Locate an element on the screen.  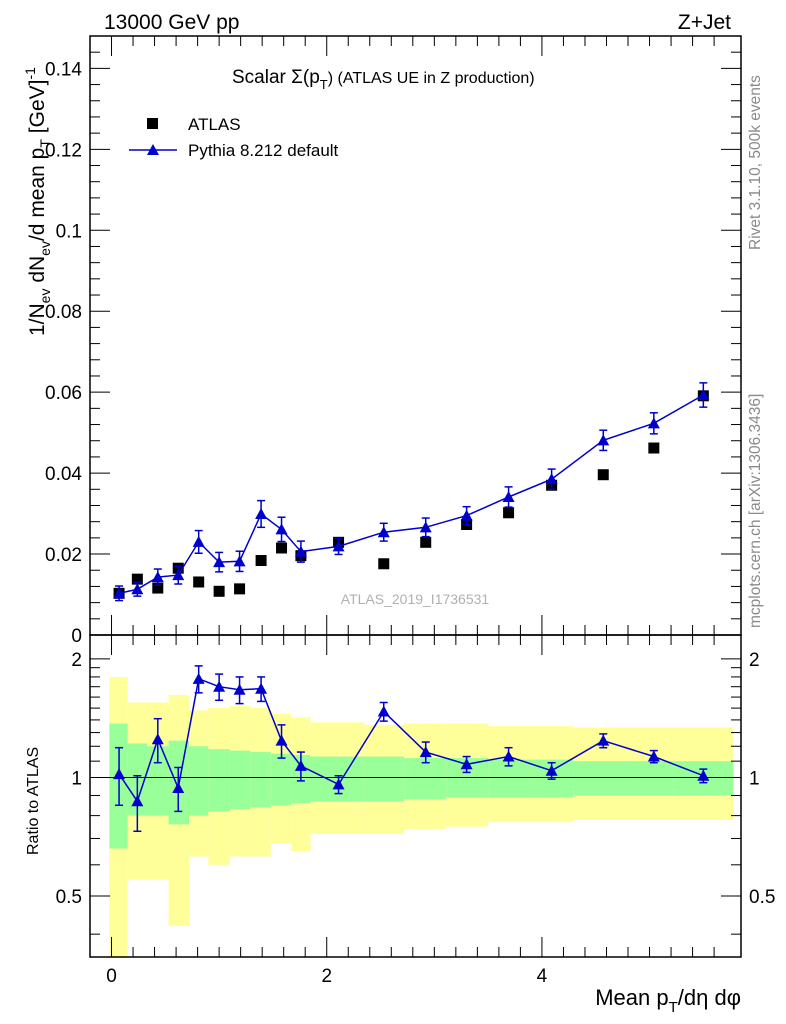
main-ytick-label: 0.14 is located at coordinates (63, 69).